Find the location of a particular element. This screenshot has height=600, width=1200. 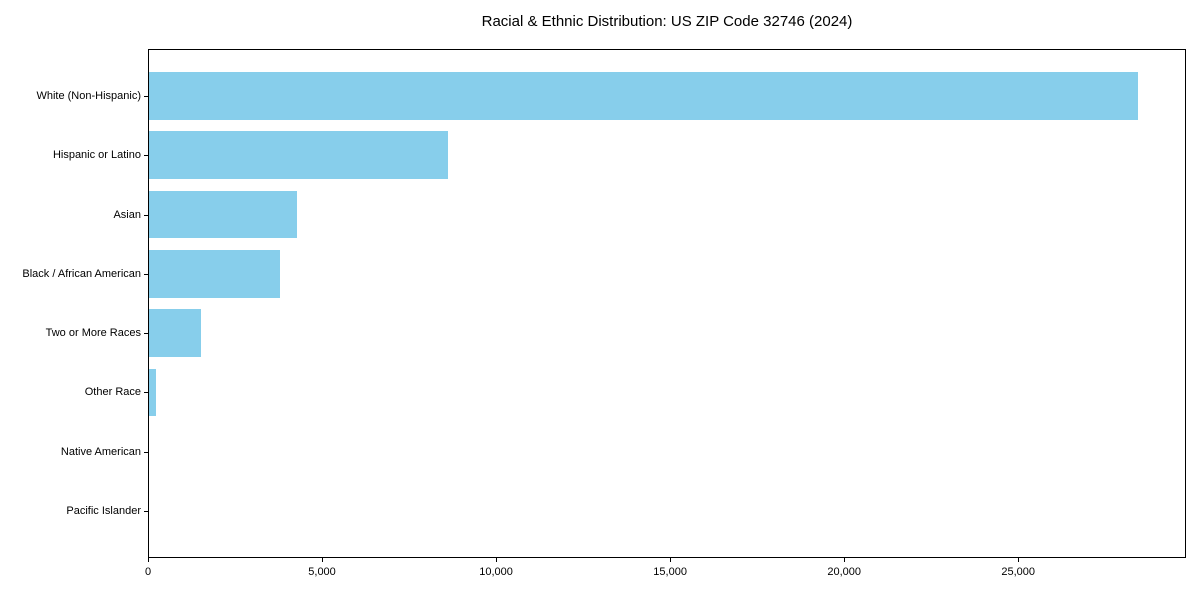

y-axis-label: Pacific Islander is located at coordinates (103, 511).